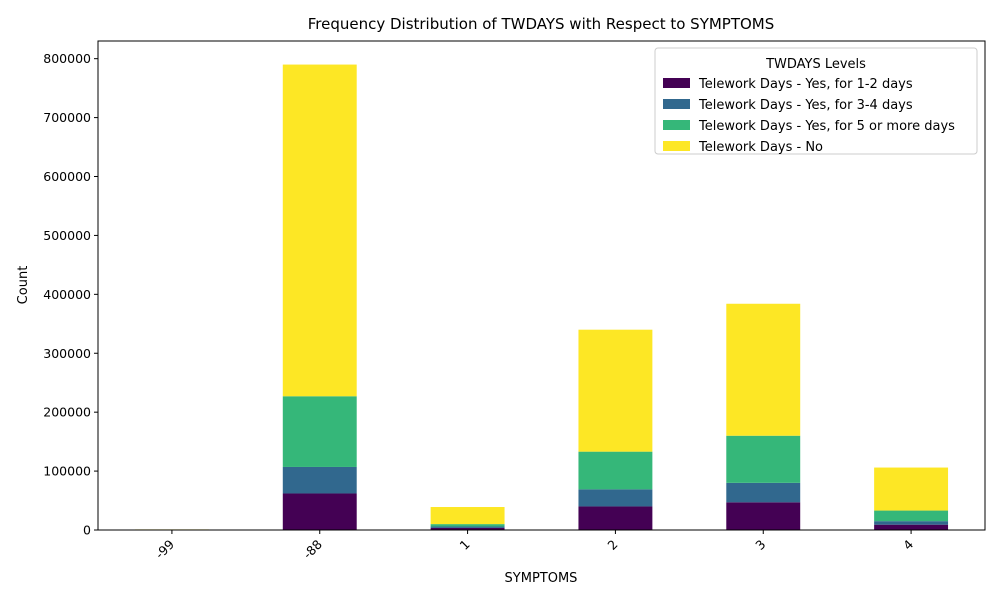 The image size is (1000, 600). What do you see at coordinates (541, 578) in the screenshot?
I see `x-axis-title: SYMPTOMS` at bounding box center [541, 578].